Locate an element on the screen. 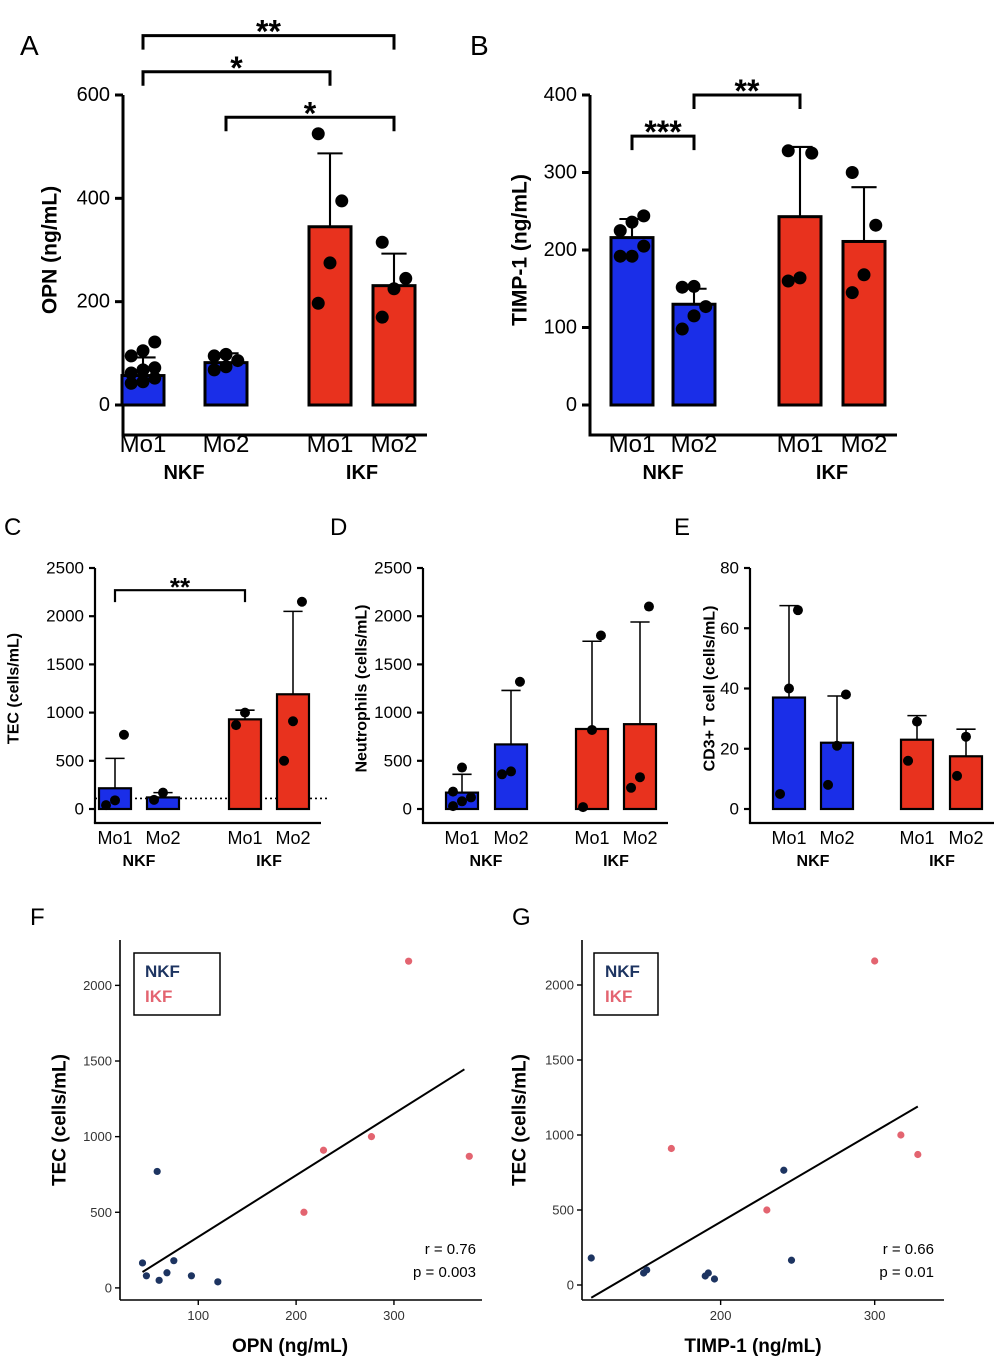 Image resolution: width=999 pixels, height=1364 pixels. x-tick-label: 300 is located at coordinates (394, 1315).